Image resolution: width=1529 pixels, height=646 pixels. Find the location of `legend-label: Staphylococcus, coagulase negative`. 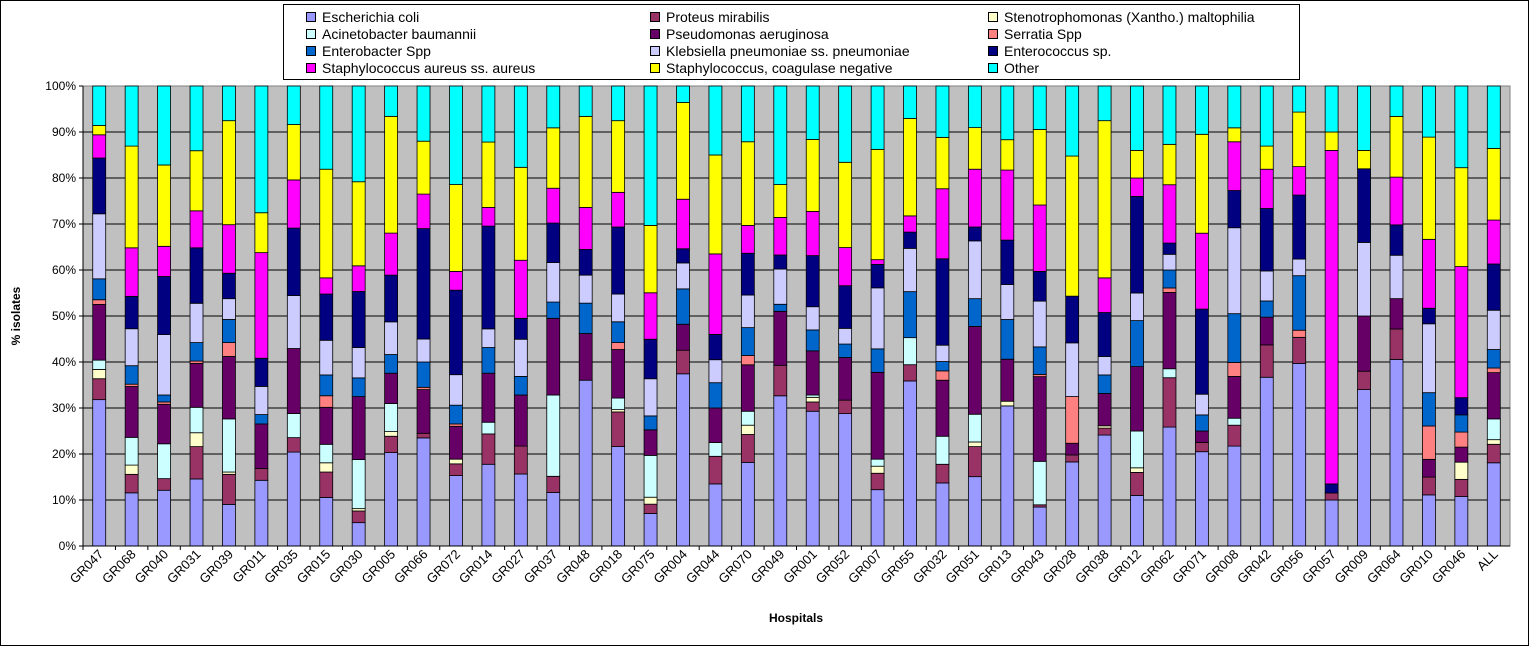

legend-label: Staphylococcus, coagulase negative is located at coordinates (779, 68).